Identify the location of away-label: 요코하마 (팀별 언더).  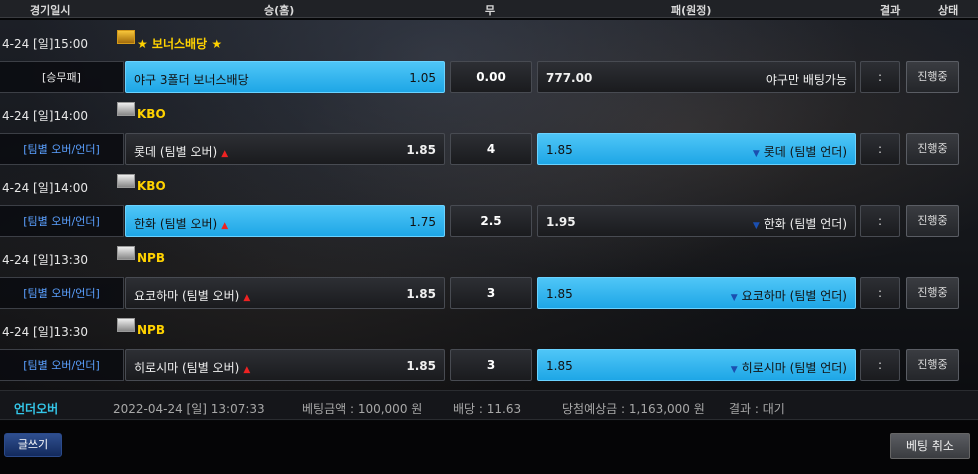
(794, 296).